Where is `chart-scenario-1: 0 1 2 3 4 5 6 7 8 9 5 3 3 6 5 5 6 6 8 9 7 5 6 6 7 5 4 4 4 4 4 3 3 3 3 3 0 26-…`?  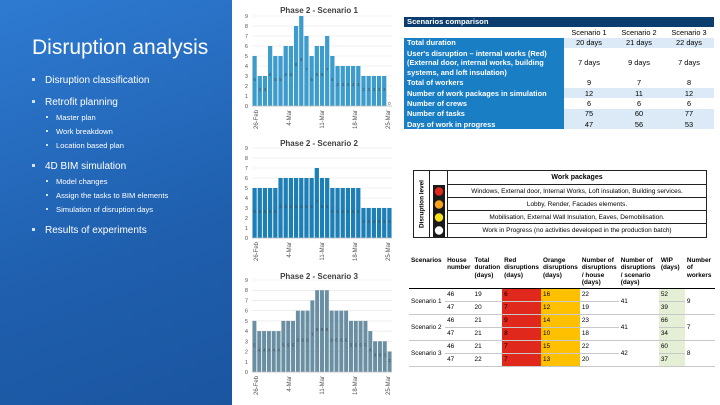 chart-scenario-1: 0 1 2 3 4 5 6 7 8 9 5 3 3 6 5 5 6 6 8 9 7 5 6 6 7 5 4 4 4 4 4 3 3 3 3 3 0 26-… is located at coordinates (319, 68).